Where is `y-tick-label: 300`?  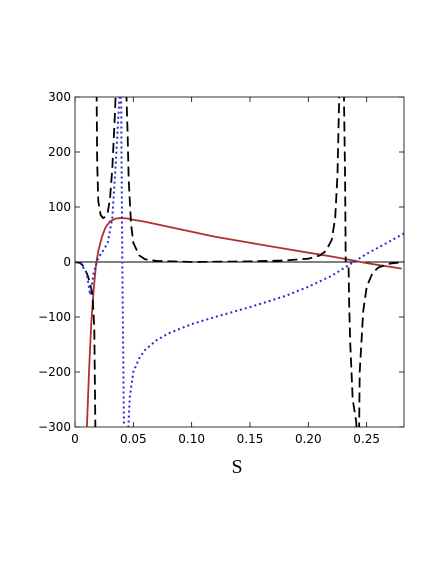
y-tick-label: 300 is located at coordinates (59, 97).